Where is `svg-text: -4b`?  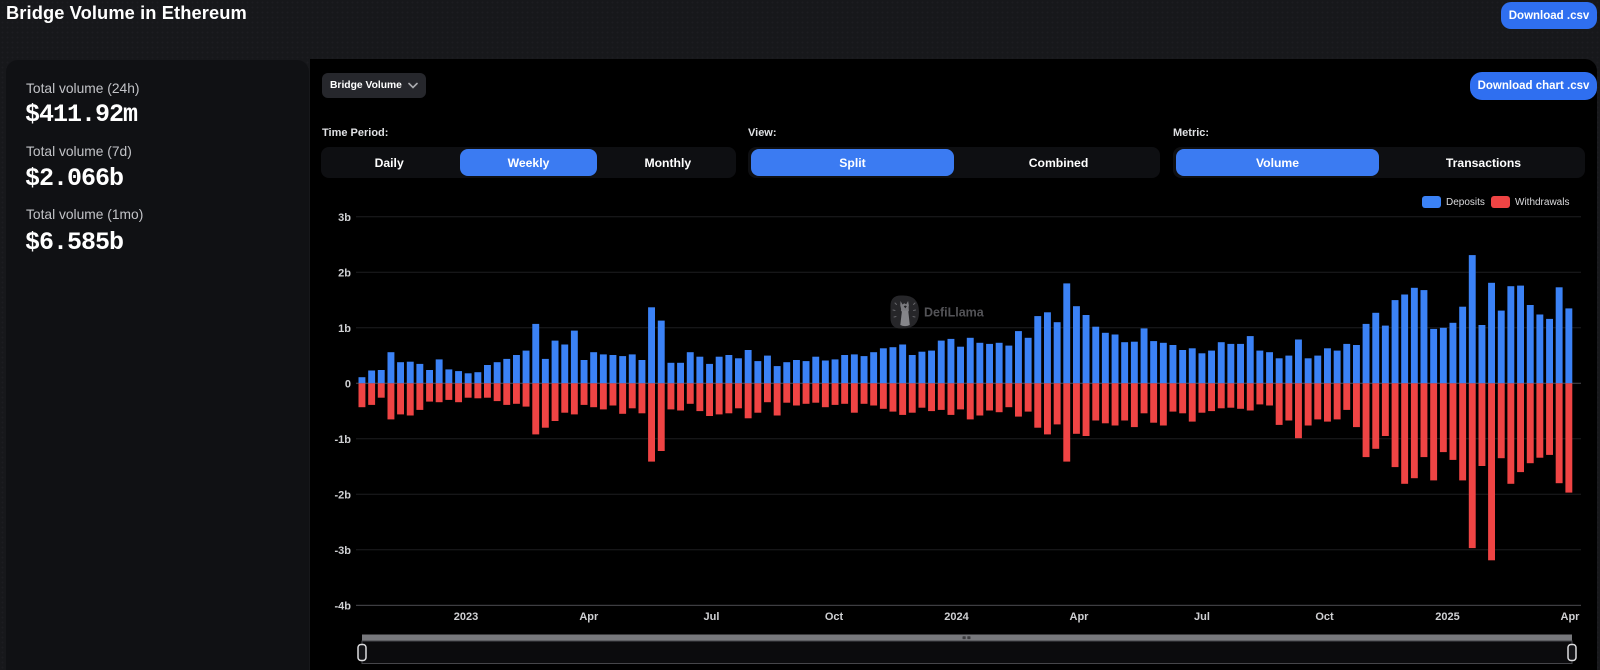
svg-text: -4b is located at coordinates (343, 606).